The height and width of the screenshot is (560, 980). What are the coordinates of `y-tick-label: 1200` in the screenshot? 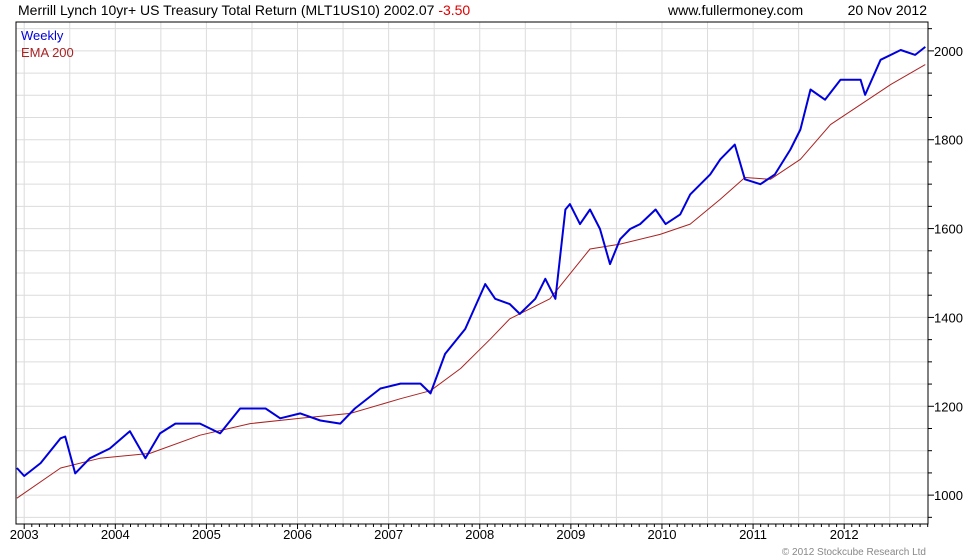 It's located at (948, 406).